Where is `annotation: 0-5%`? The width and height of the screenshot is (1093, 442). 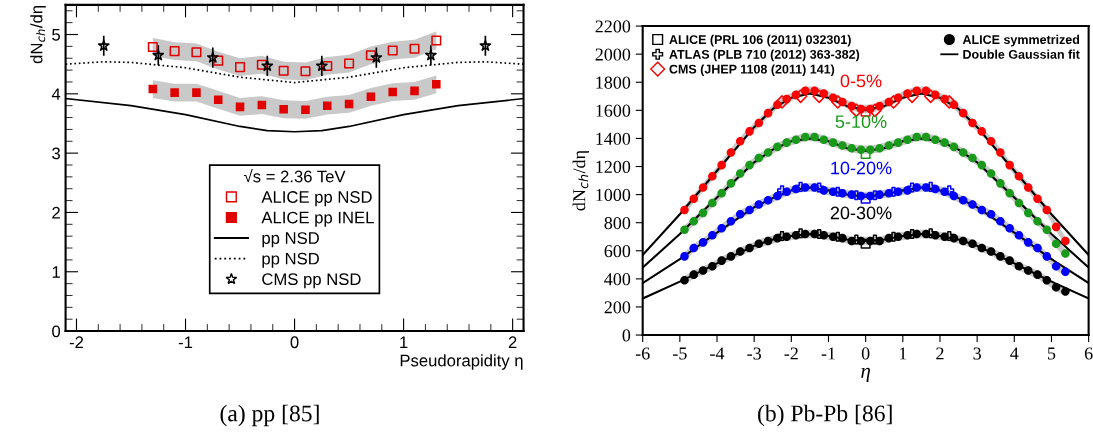 annotation: 0-5% is located at coordinates (861, 81).